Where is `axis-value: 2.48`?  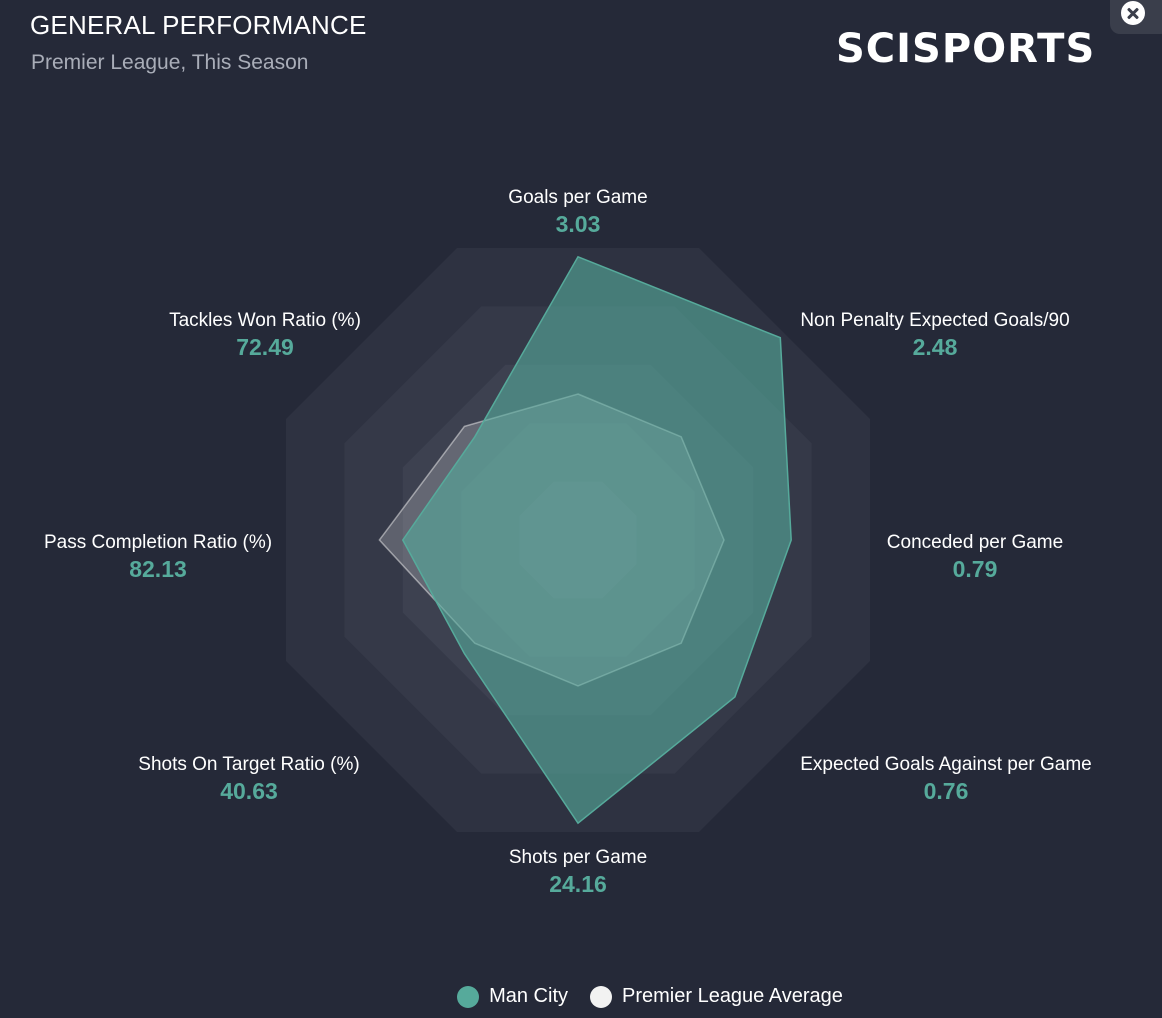 axis-value: 2.48 is located at coordinates (935, 347).